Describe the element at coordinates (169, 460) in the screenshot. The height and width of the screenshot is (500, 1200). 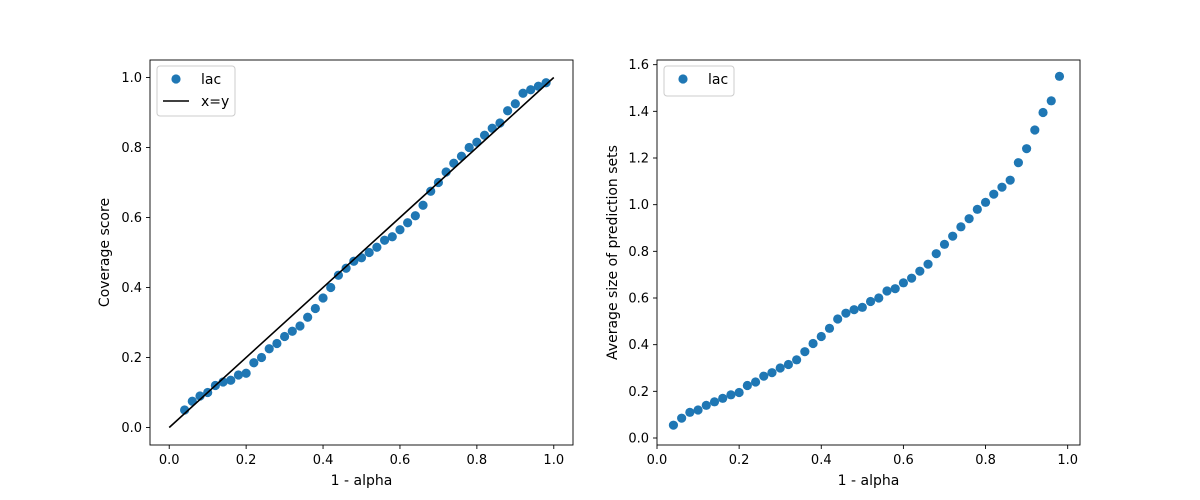
I see `x-tick-label: 0.0` at that location.